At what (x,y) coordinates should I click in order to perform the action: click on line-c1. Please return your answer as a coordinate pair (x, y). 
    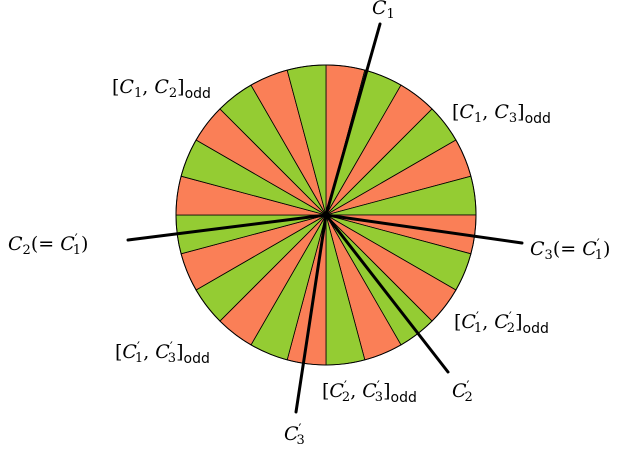
    Looking at the image, I should click on (353, 119).